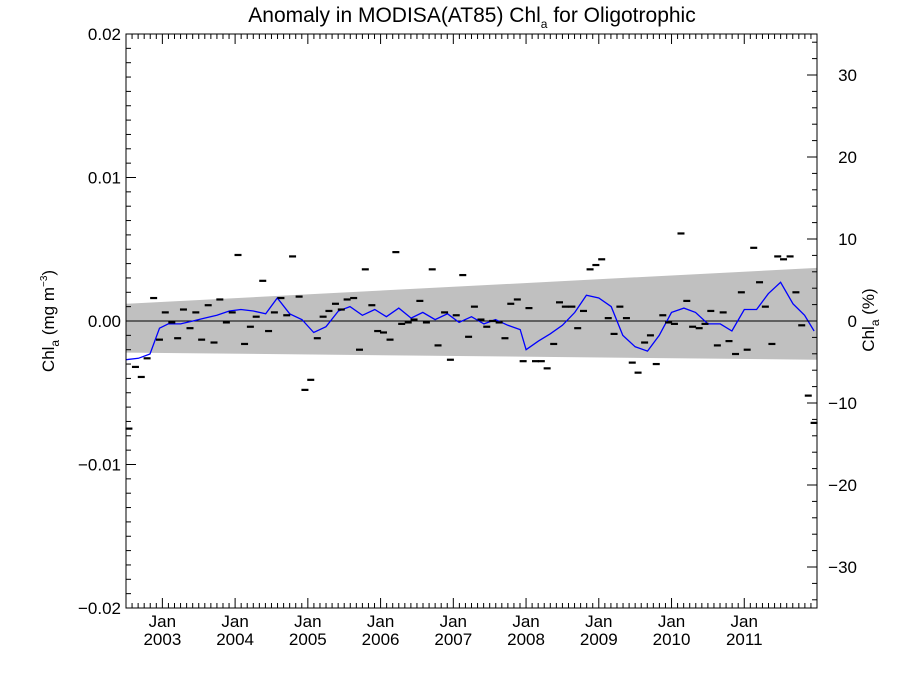  I want to click on x-tick-year-label: 2010, so click(672, 639).